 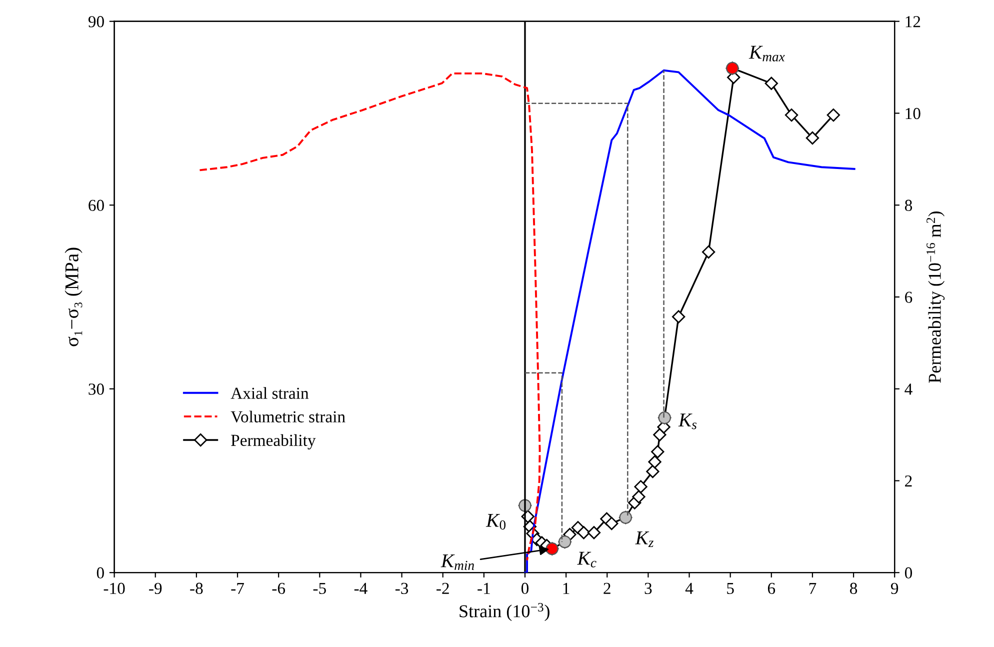 I want to click on x-tick-label: -6, so click(x=279, y=588).